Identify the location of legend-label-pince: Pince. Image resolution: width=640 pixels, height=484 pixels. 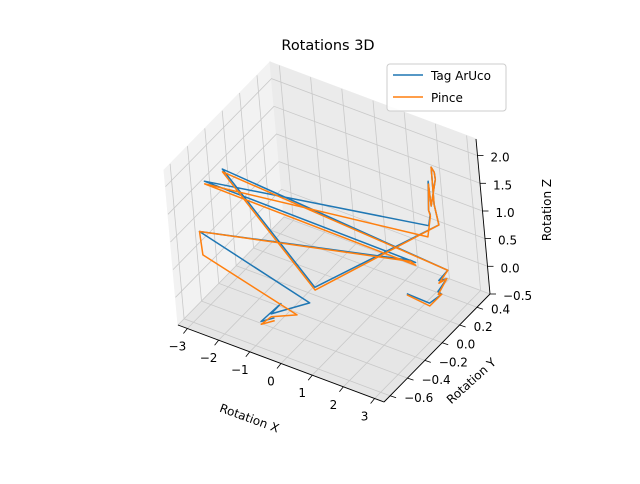
(447, 98).